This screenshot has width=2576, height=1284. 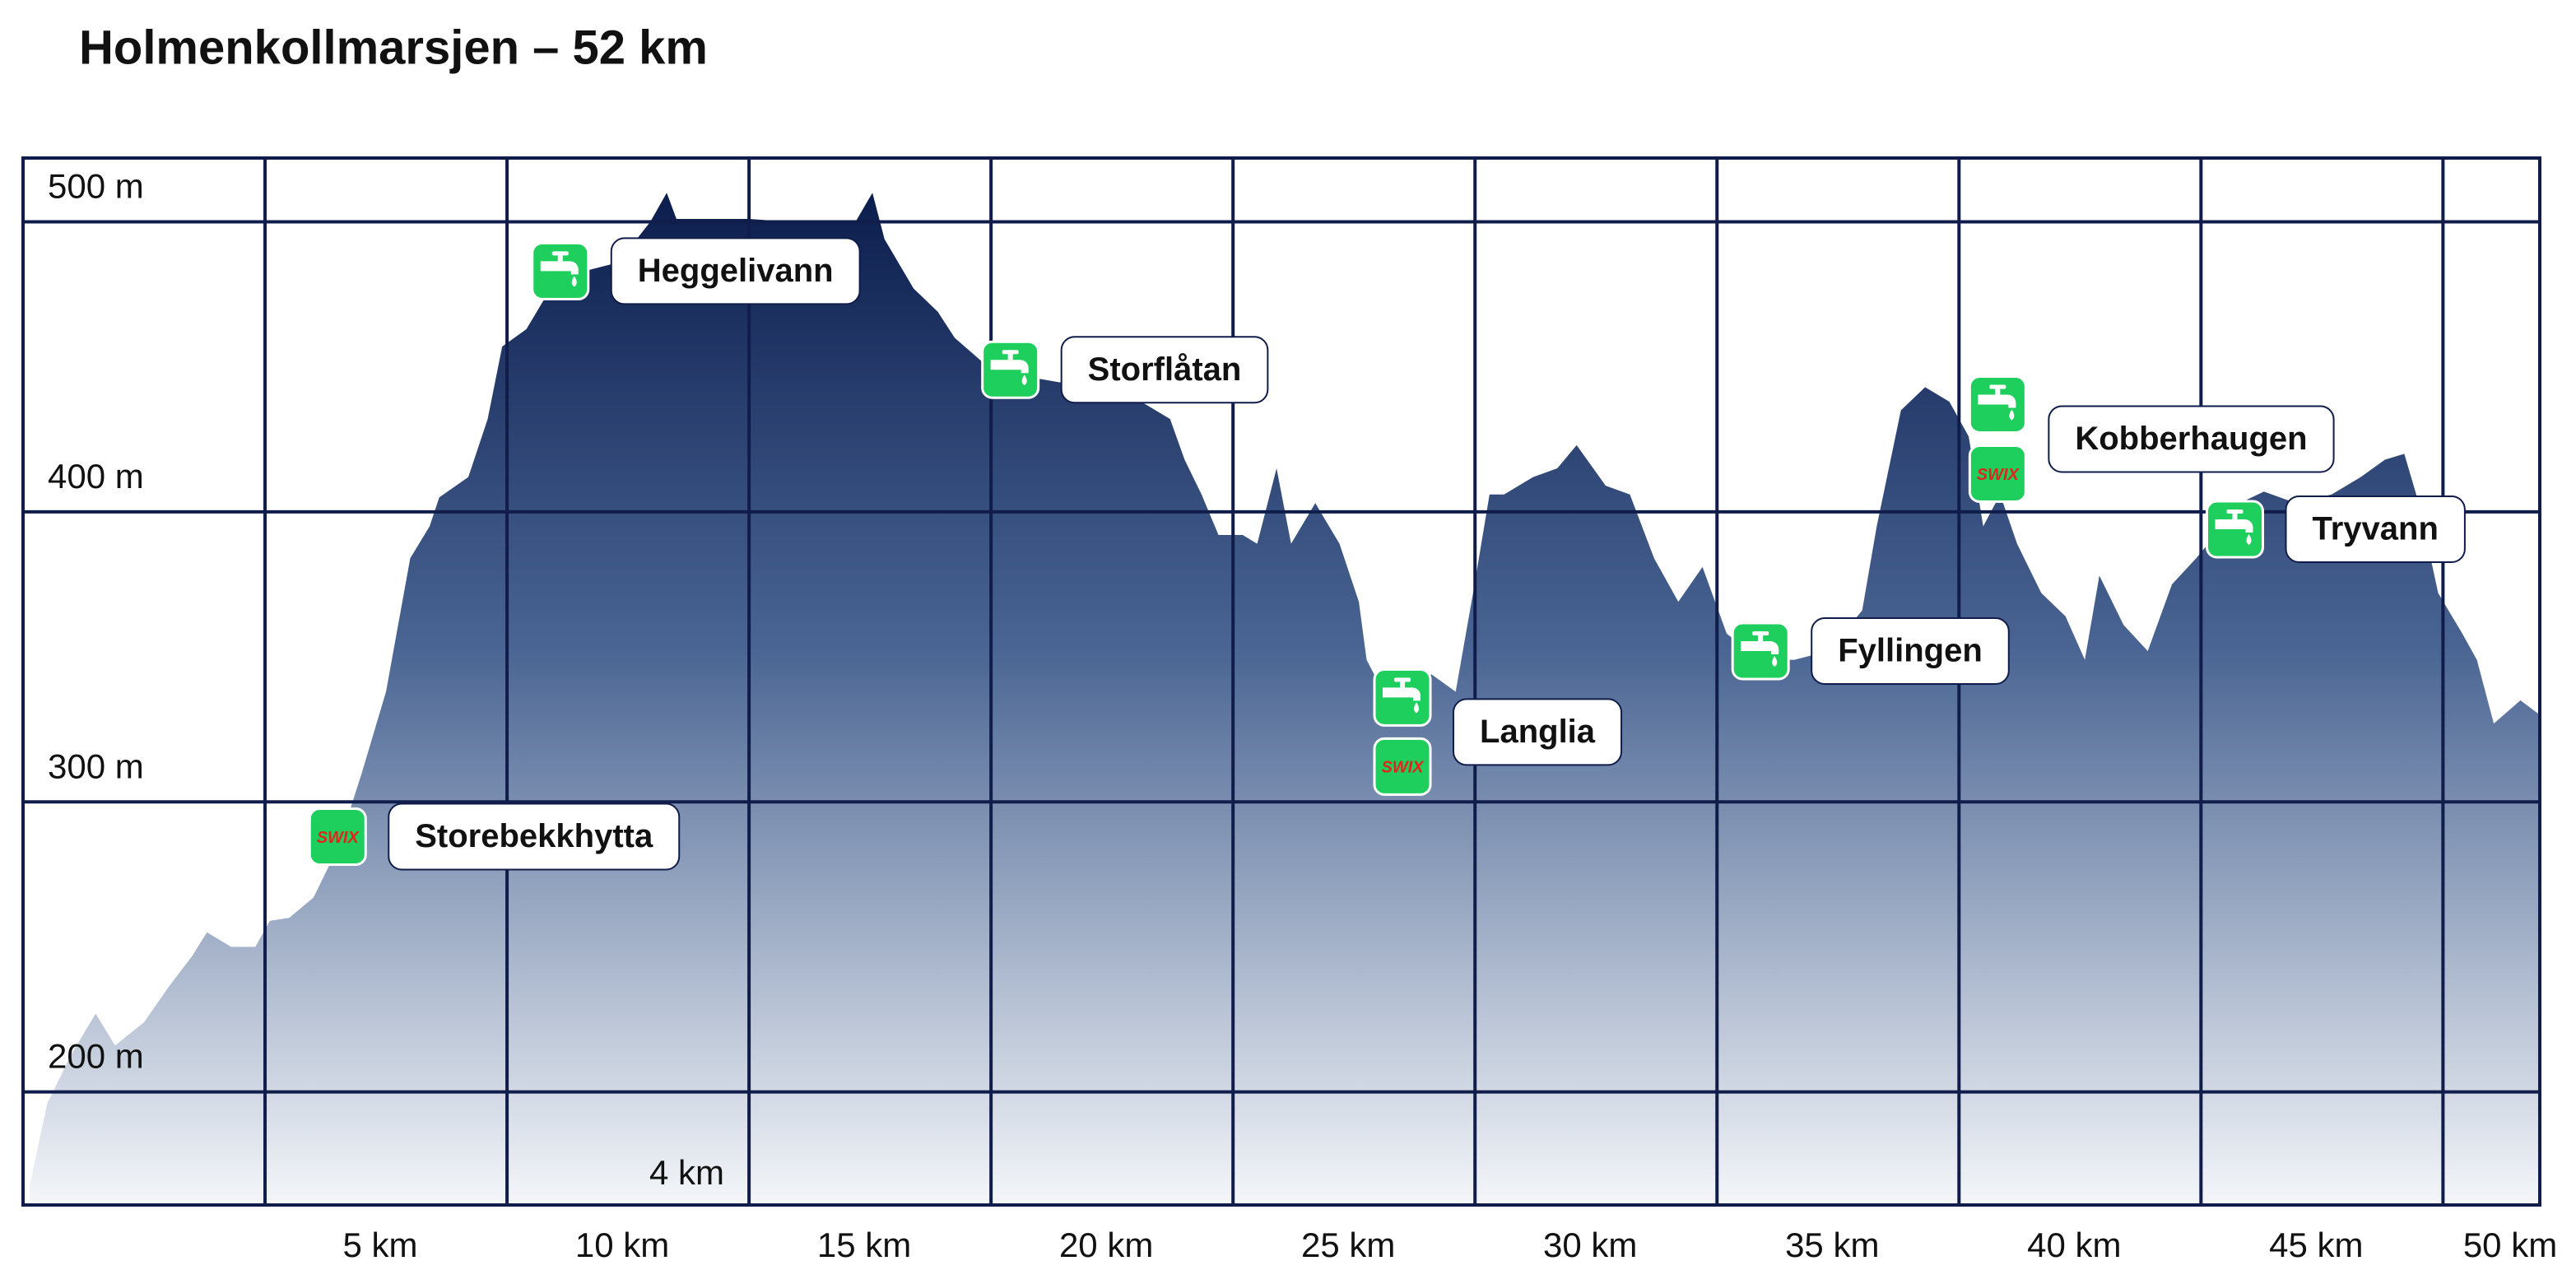 I want to click on x-tick-label: 15 km, so click(x=864, y=1245).